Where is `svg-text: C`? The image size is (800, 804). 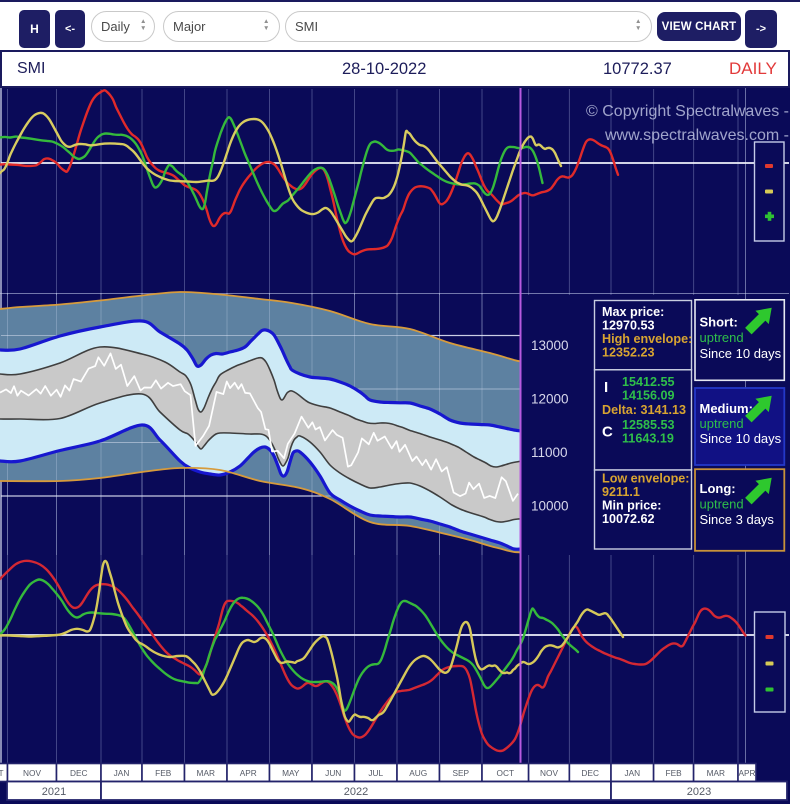
svg-text: C is located at coordinates (607, 432).